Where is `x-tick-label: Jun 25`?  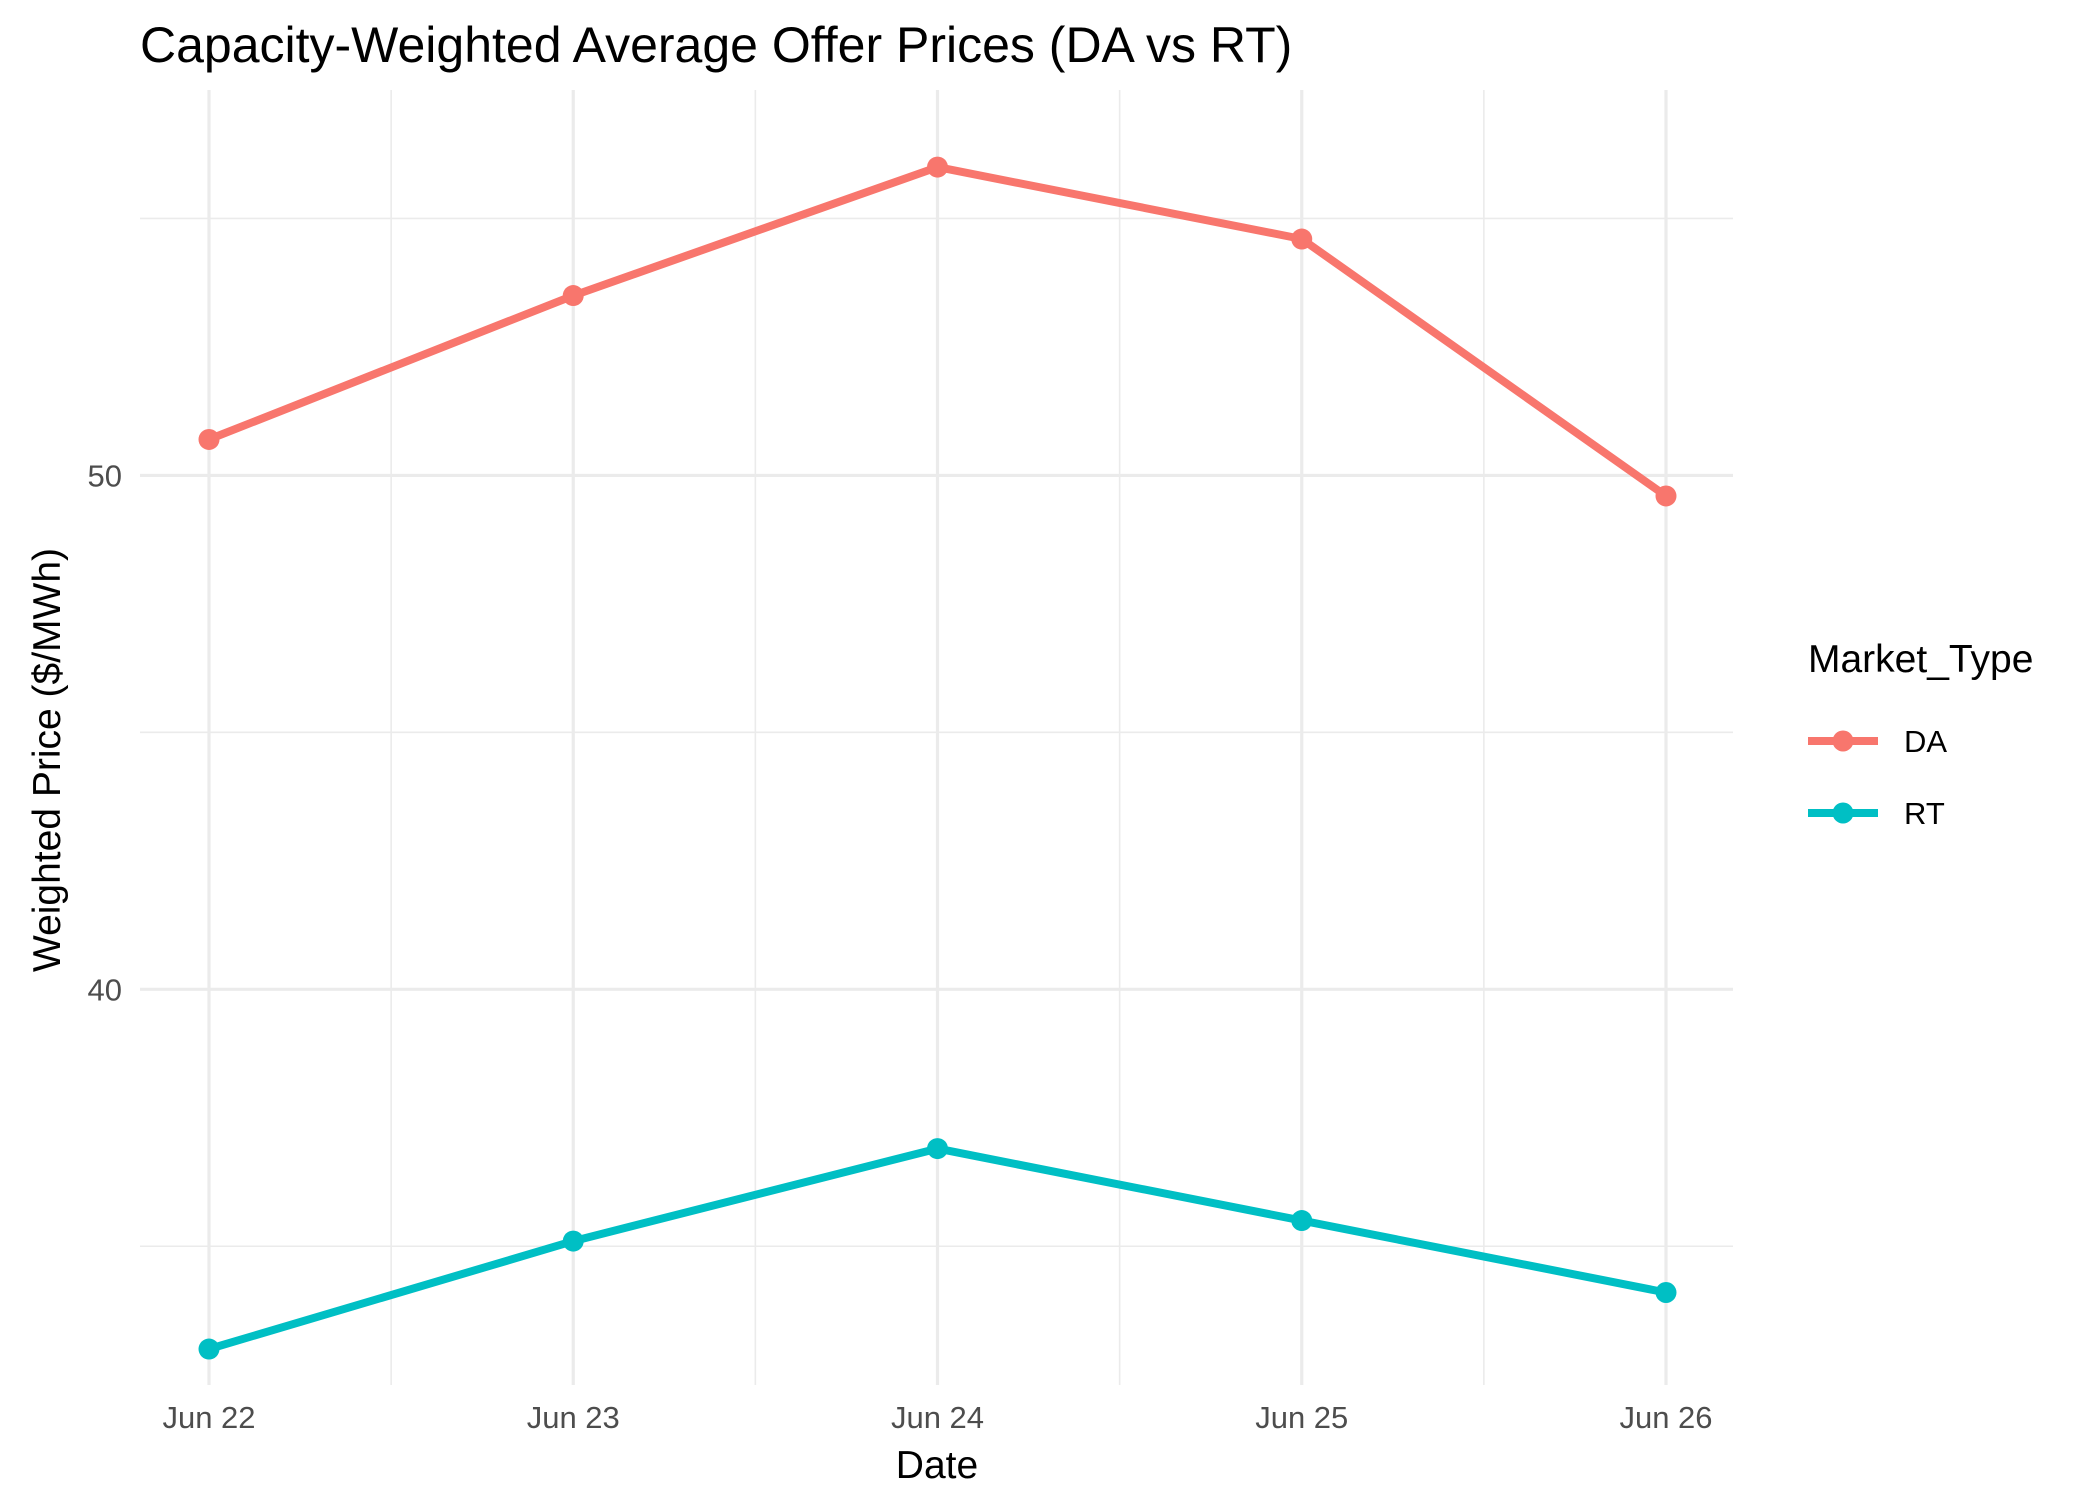 x-tick-label: Jun 25 is located at coordinates (1301, 1417).